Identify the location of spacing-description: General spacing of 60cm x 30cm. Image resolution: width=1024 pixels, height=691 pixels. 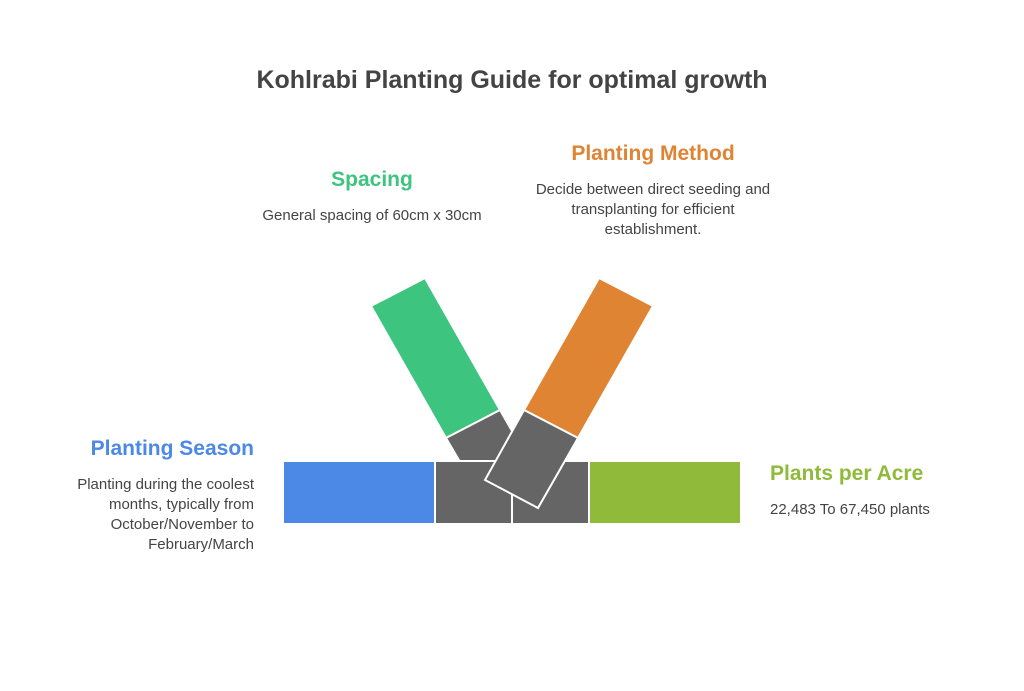
(372, 215).